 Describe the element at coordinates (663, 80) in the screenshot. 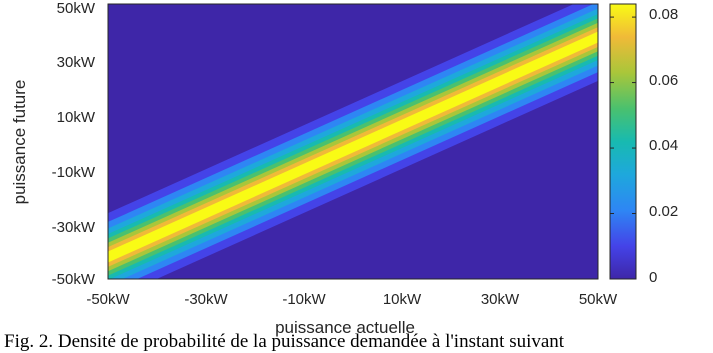

I see `colorbar-tick-label: 0.06` at that location.